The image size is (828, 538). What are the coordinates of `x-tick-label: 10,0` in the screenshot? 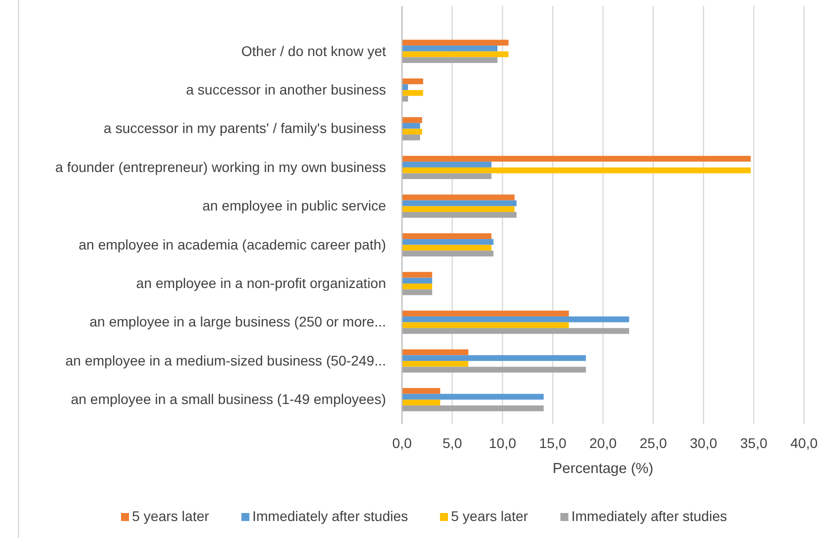 It's located at (502, 442).